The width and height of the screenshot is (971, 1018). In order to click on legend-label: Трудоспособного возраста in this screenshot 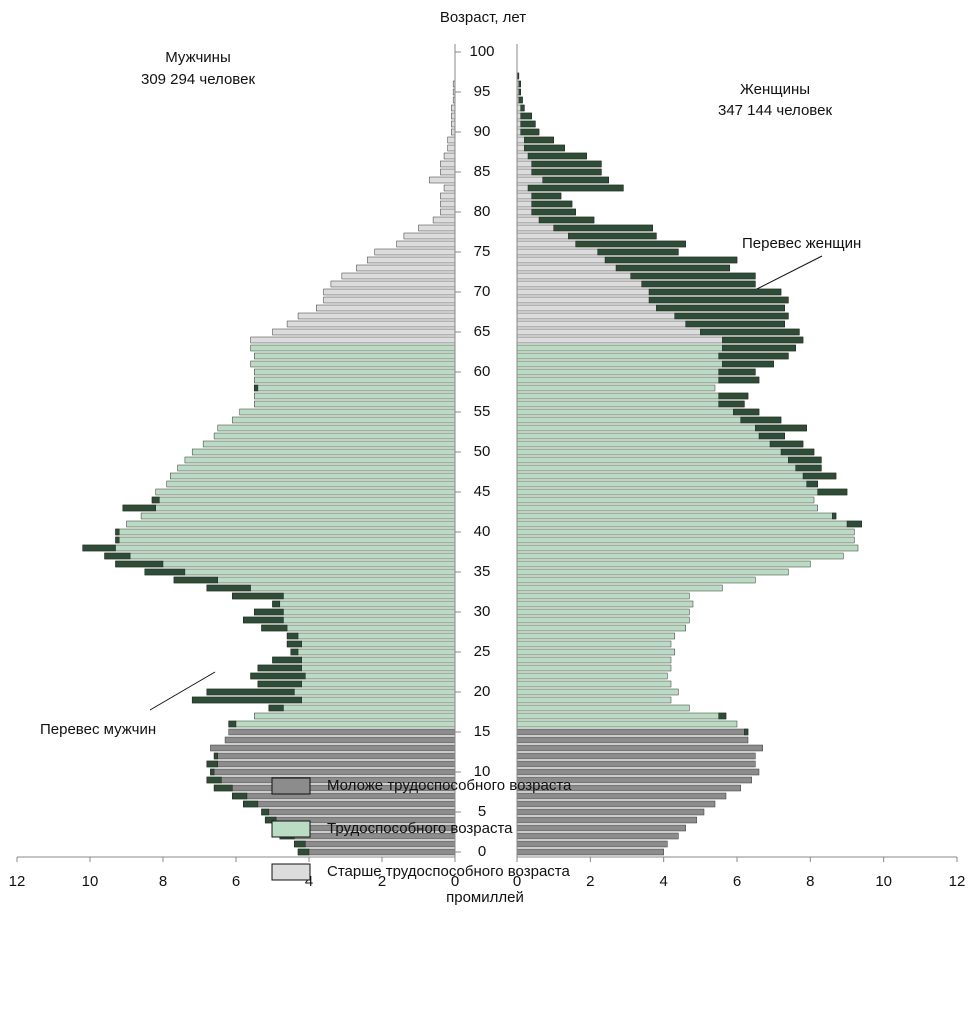, I will do `click(420, 828)`.